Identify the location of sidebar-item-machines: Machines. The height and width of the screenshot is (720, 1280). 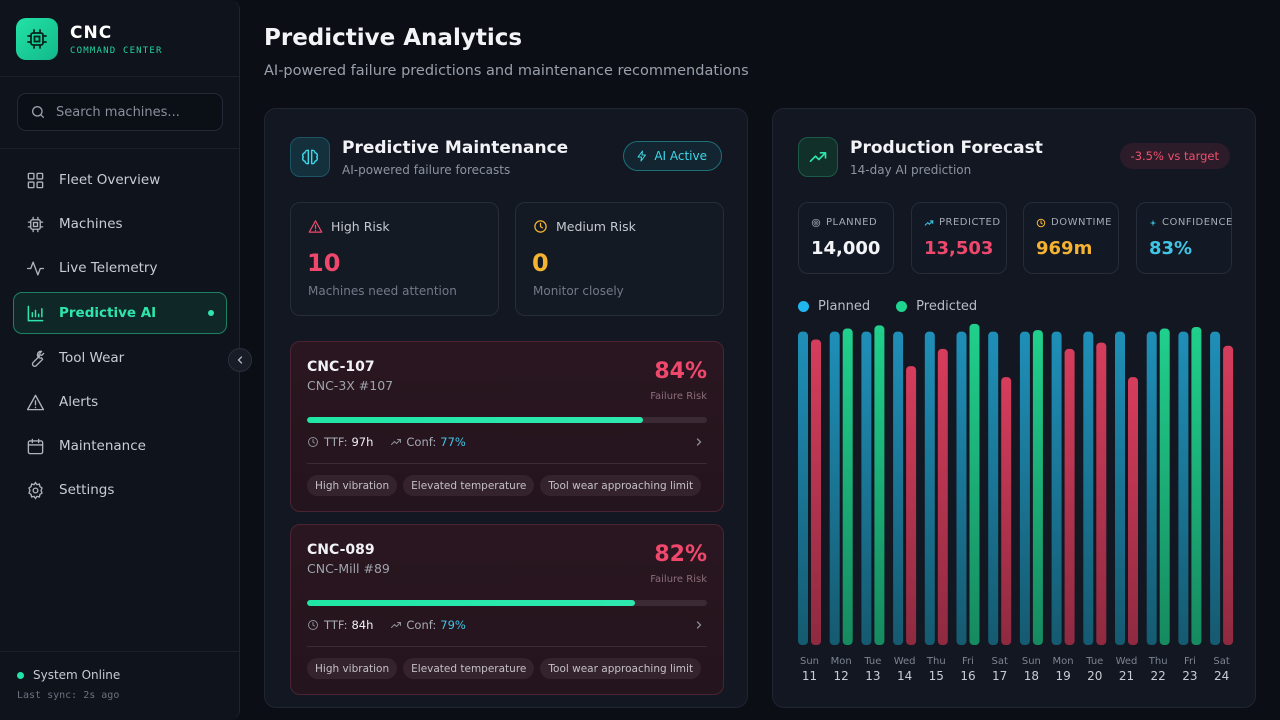
(120, 224).